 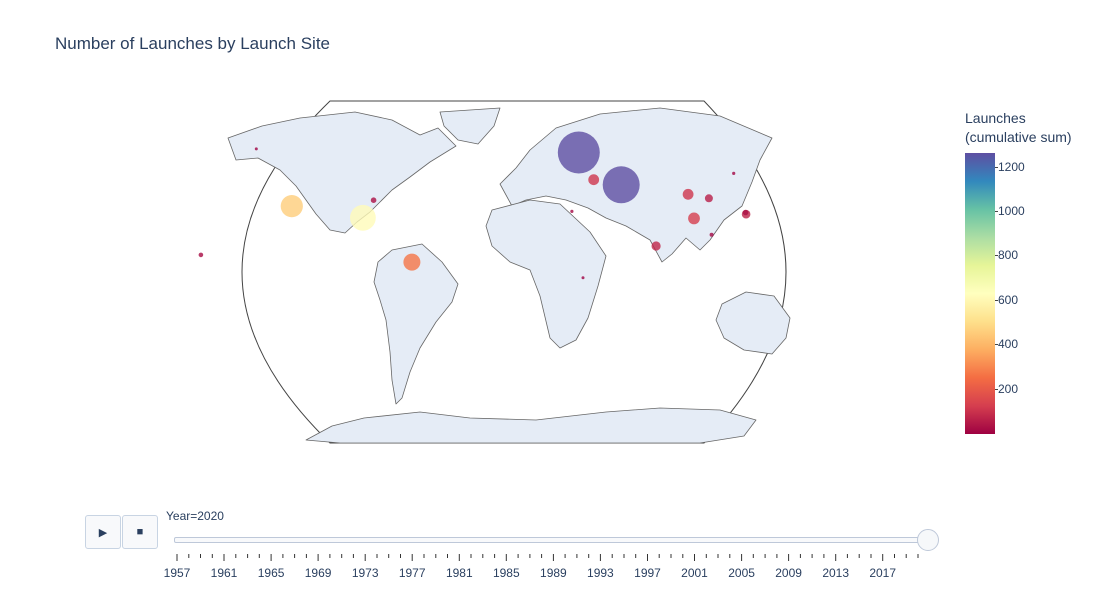 I want to click on colorbar-tick-1200: 1200, so click(x=1010, y=167).